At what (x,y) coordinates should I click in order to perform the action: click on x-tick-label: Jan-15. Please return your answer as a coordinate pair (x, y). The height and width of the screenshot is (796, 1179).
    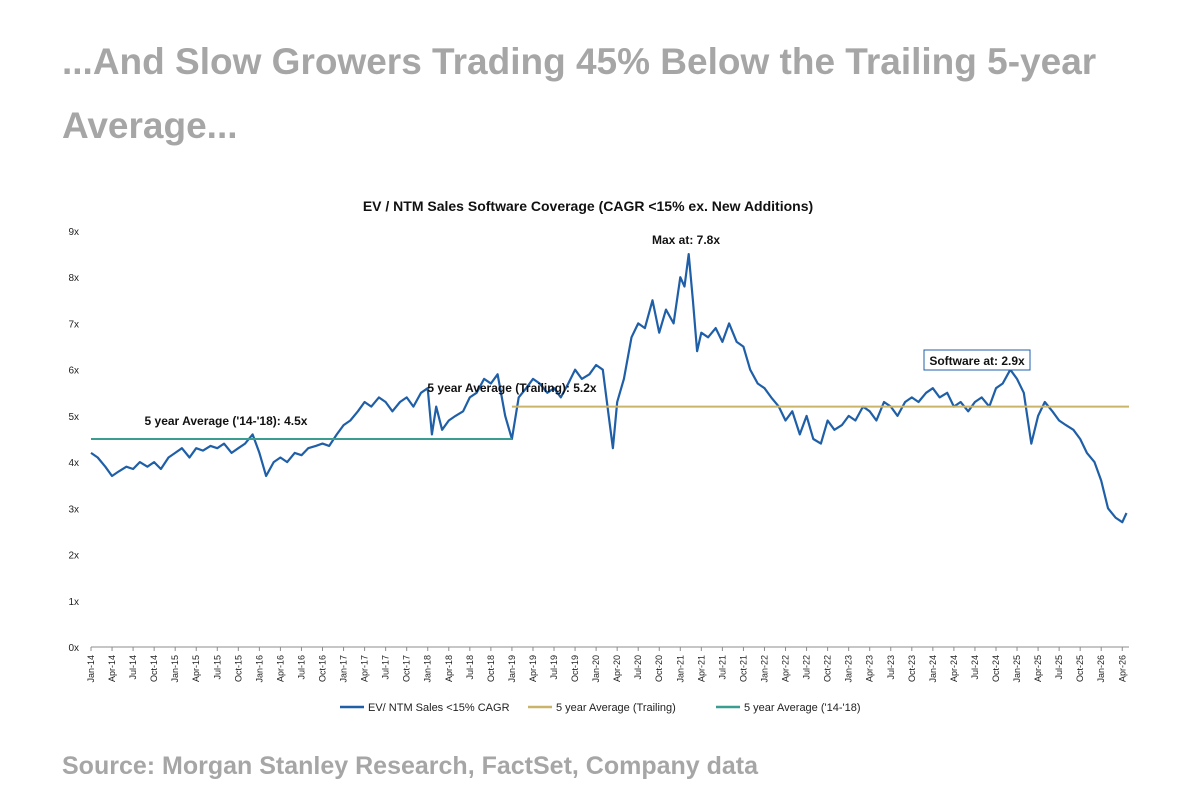
    Looking at the image, I should click on (175, 669).